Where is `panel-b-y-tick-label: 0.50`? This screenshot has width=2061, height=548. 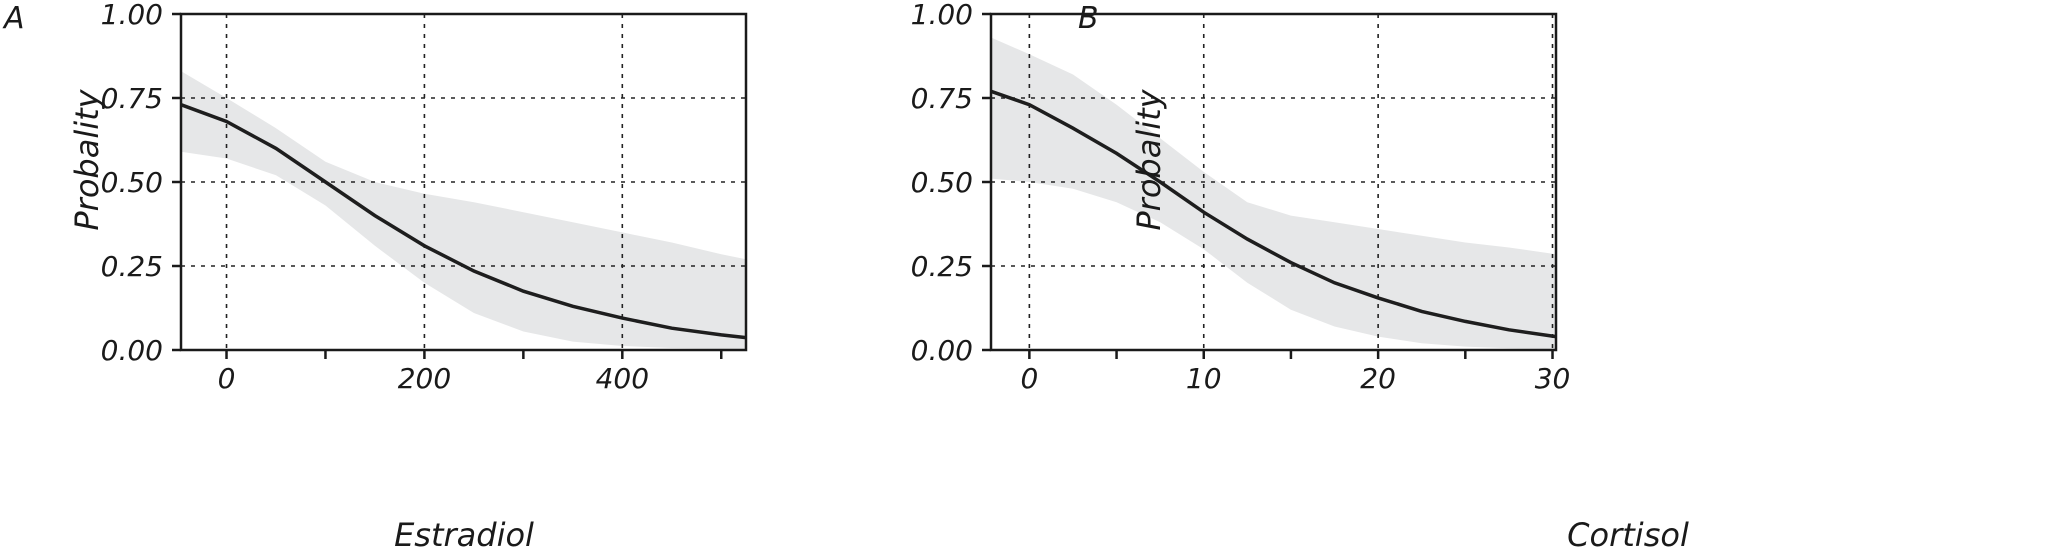 panel-b-y-tick-label: 0.50 is located at coordinates (942, 182).